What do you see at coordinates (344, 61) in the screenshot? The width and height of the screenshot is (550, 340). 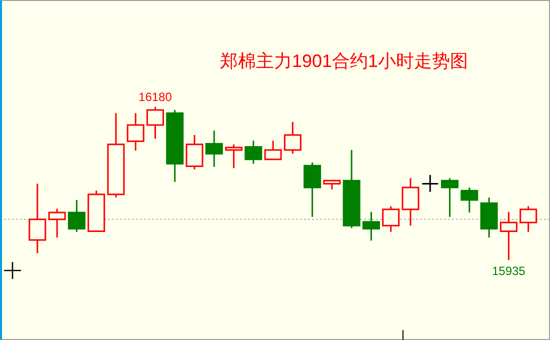 I see `text: 郑棉主力1901合约1小时走势图` at bounding box center [344, 61].